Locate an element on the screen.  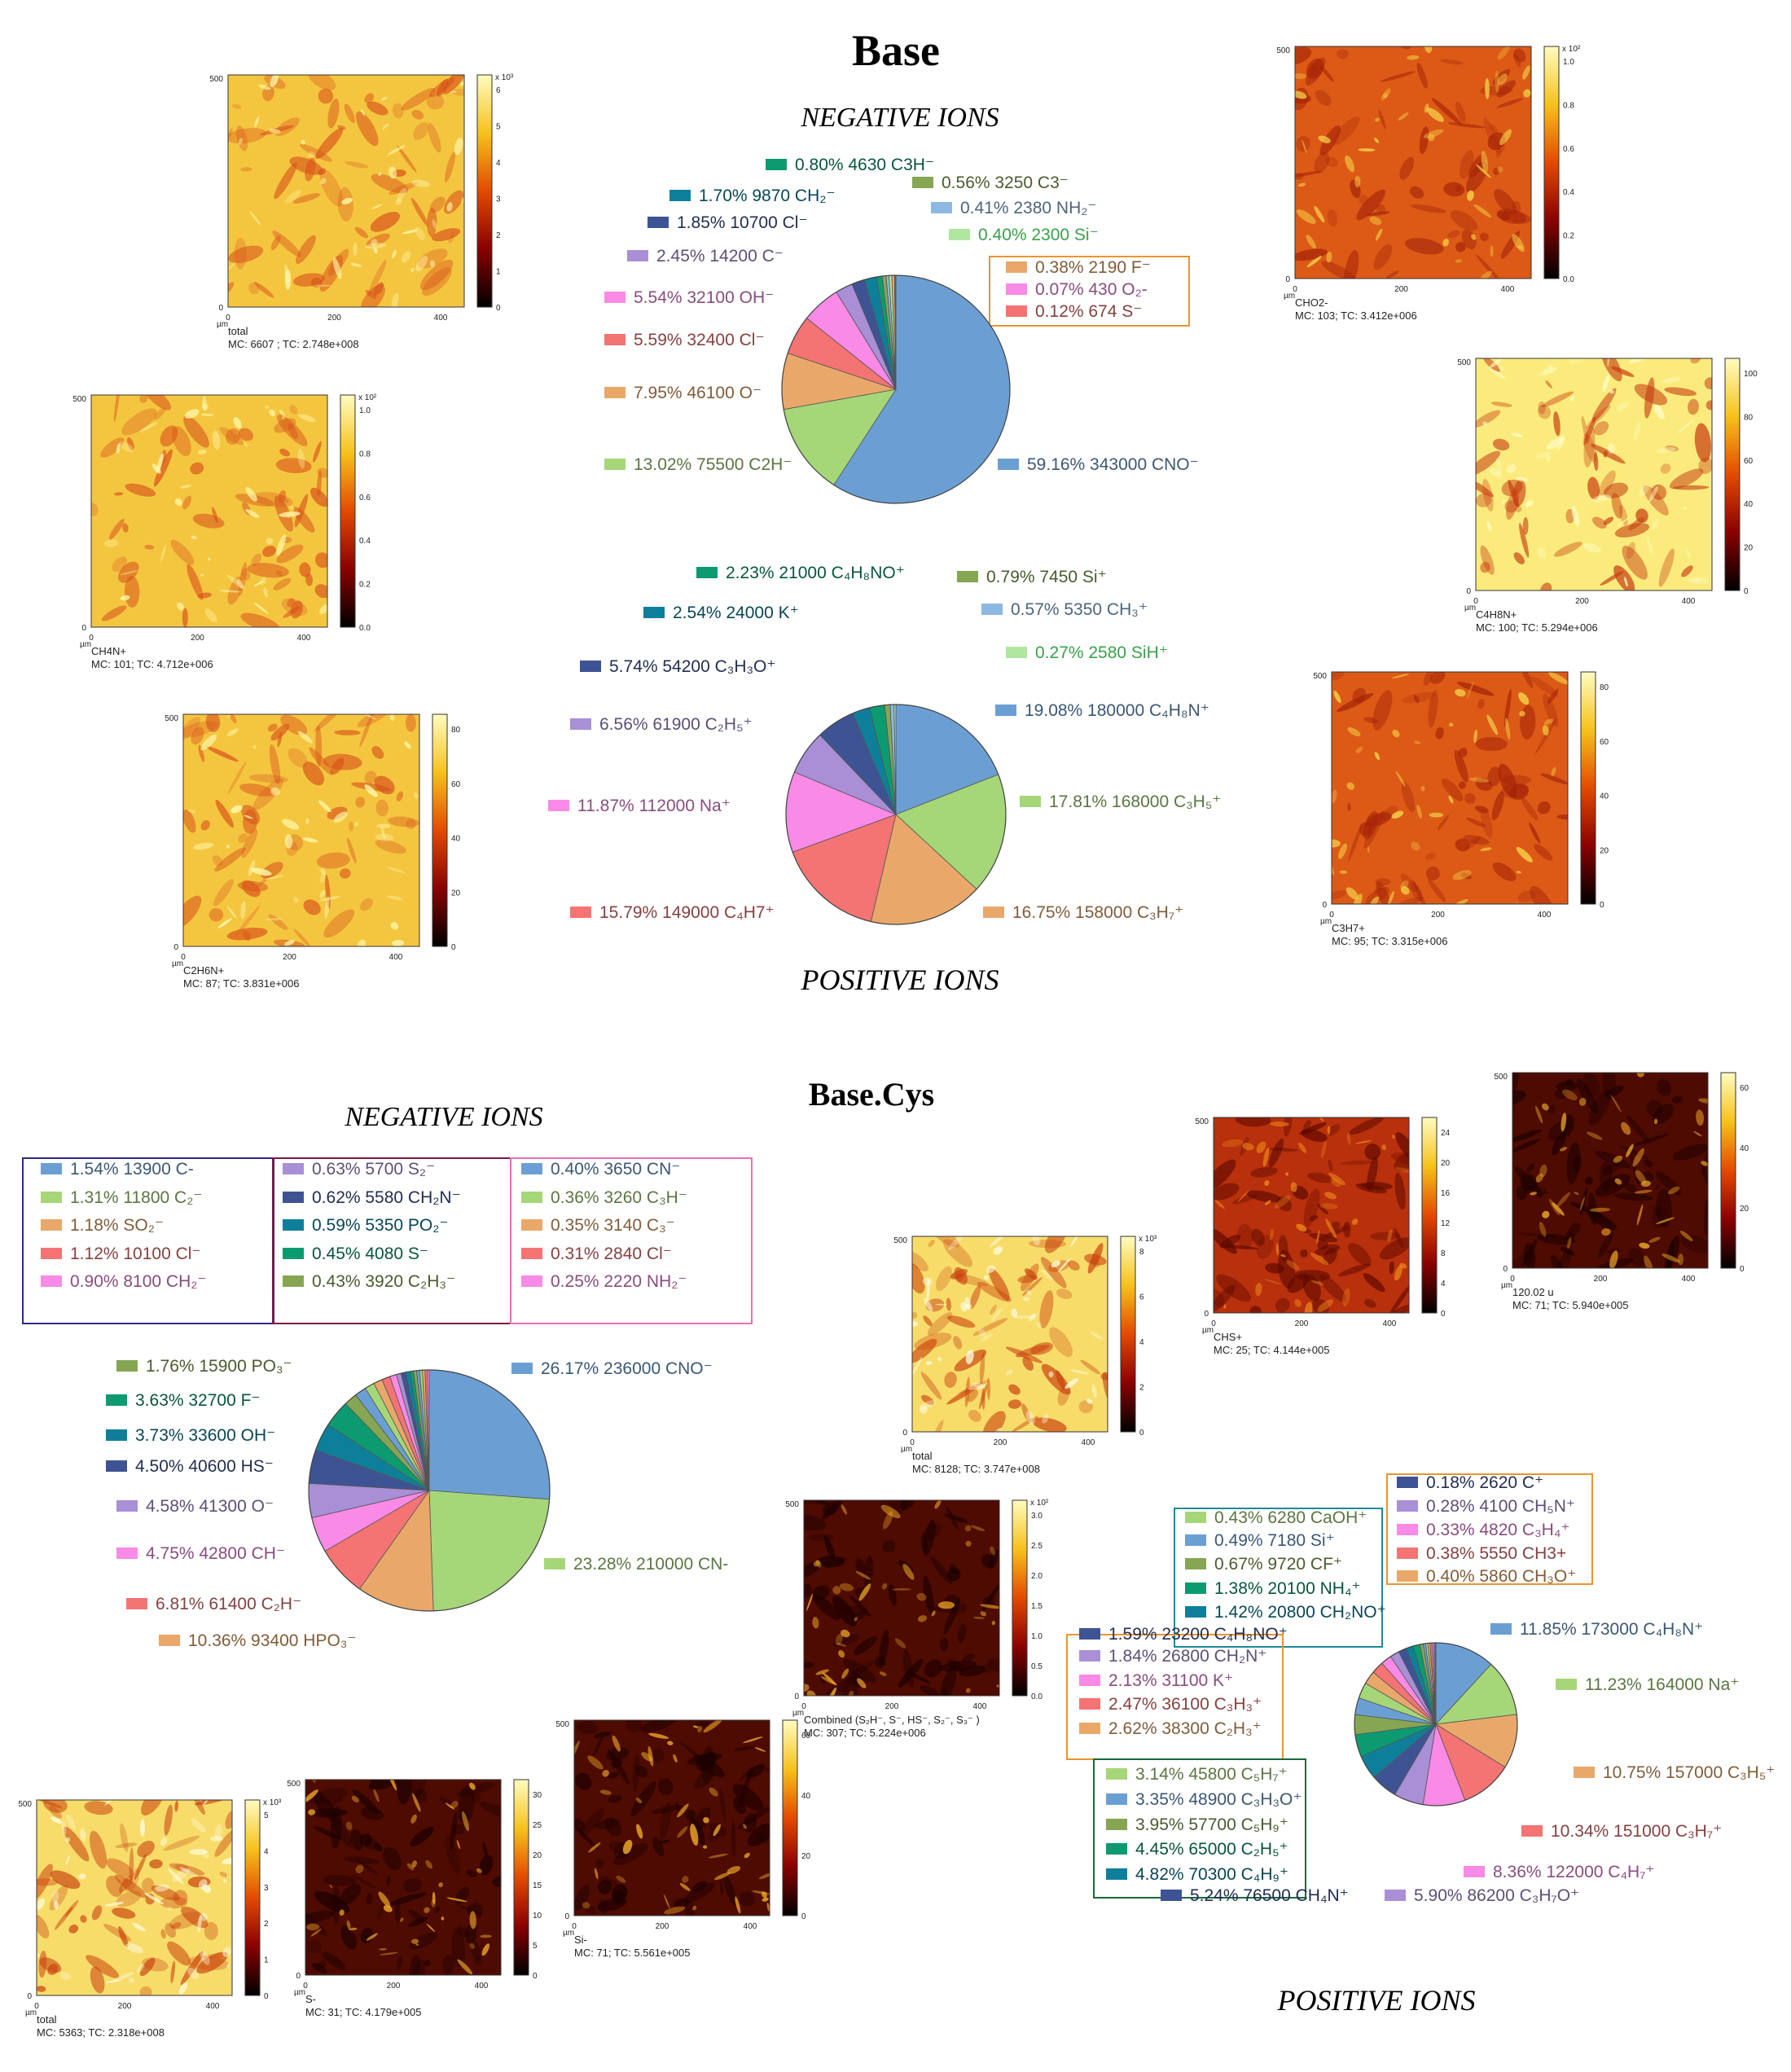
map-c2h6n-cbar-tick-4: 0 is located at coordinates (454, 948).